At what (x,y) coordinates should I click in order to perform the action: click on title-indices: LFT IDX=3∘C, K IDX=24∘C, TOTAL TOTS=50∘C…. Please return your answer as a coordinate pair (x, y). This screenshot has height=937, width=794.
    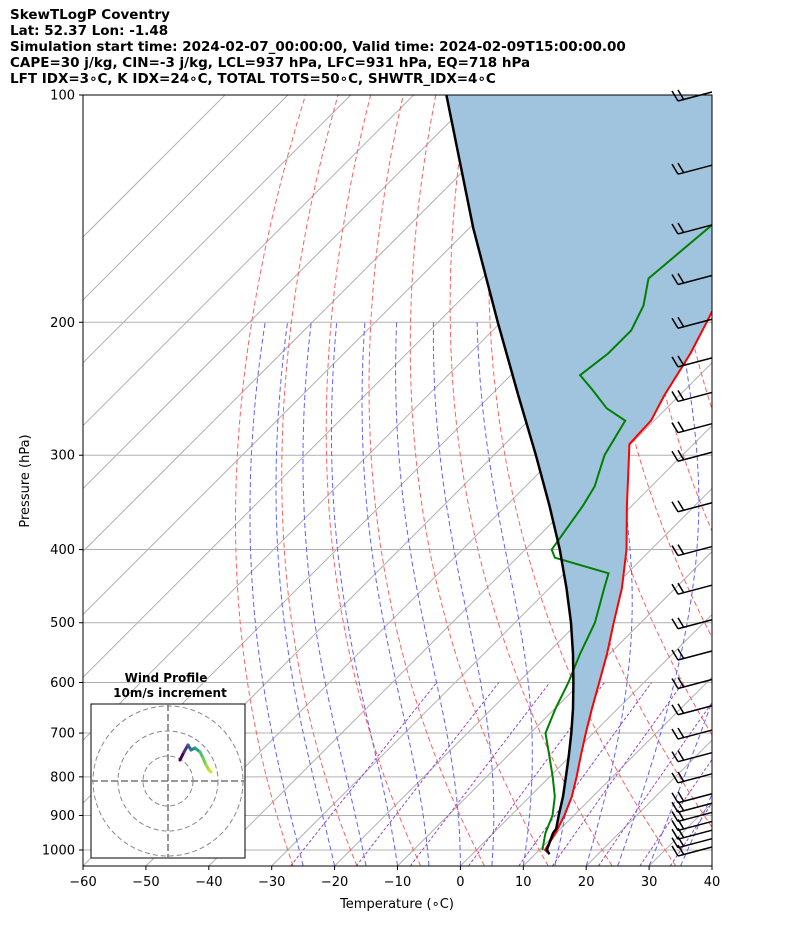
    Looking at the image, I should click on (253, 79).